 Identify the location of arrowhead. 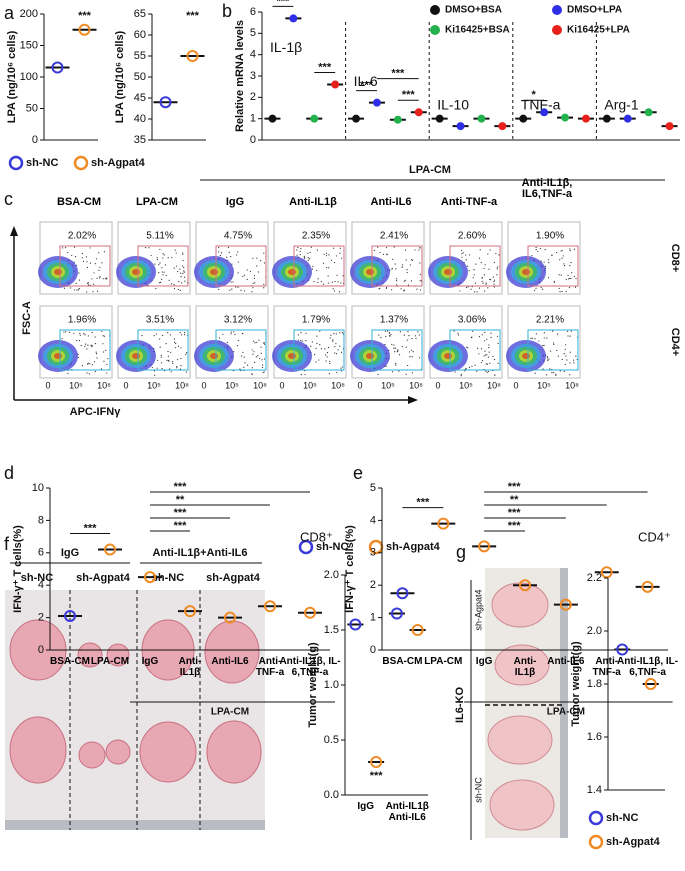
(14, 231).